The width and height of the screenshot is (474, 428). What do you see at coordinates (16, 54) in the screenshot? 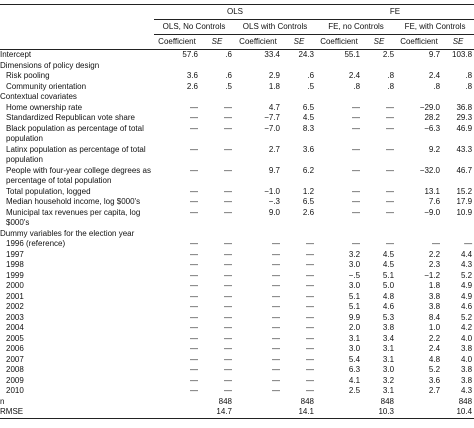
I see `row-label: Intercept` at bounding box center [16, 54].